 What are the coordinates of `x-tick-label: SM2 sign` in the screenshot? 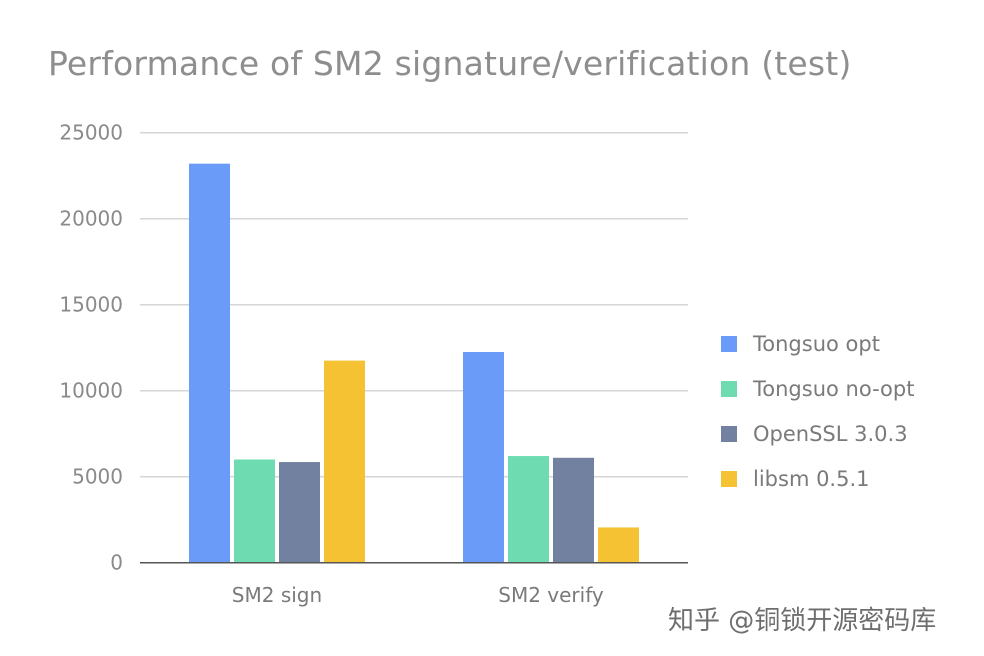 It's located at (277, 595).